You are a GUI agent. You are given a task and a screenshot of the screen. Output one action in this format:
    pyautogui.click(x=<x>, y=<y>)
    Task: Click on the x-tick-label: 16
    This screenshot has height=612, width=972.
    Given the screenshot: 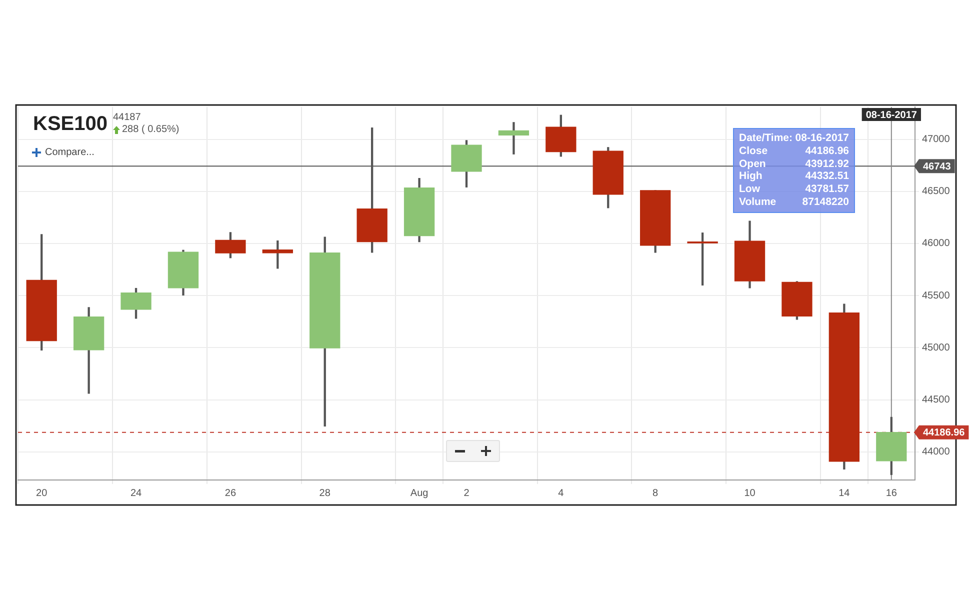 What is the action you would take?
    pyautogui.click(x=892, y=493)
    